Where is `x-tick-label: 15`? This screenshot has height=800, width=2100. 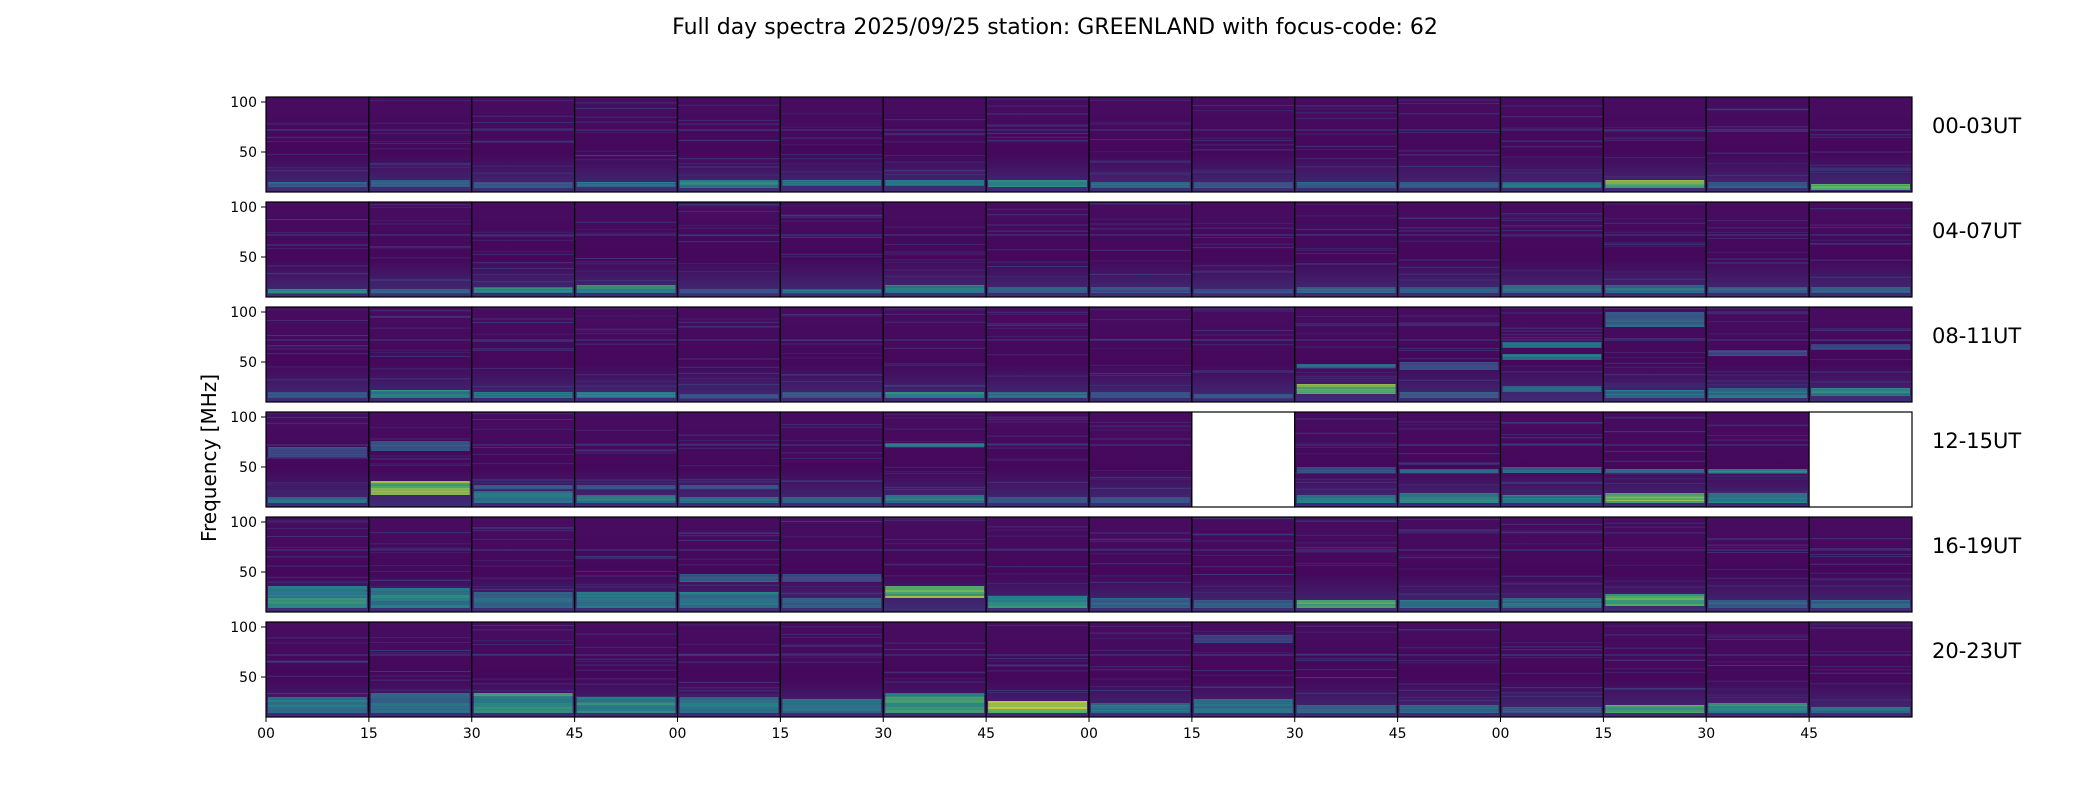 x-tick-label: 15 is located at coordinates (369, 734).